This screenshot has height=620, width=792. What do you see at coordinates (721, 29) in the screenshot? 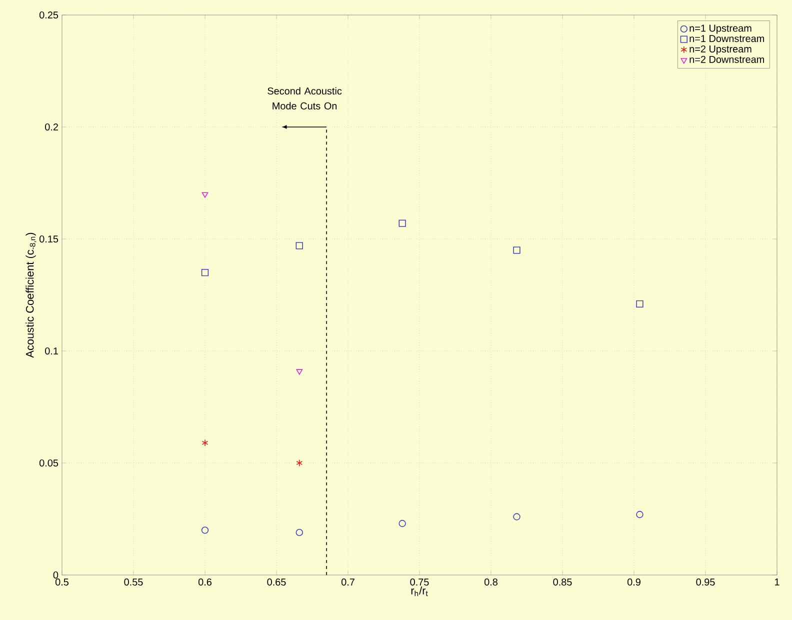
I see `legend-label: n=1 Upstream` at bounding box center [721, 29].